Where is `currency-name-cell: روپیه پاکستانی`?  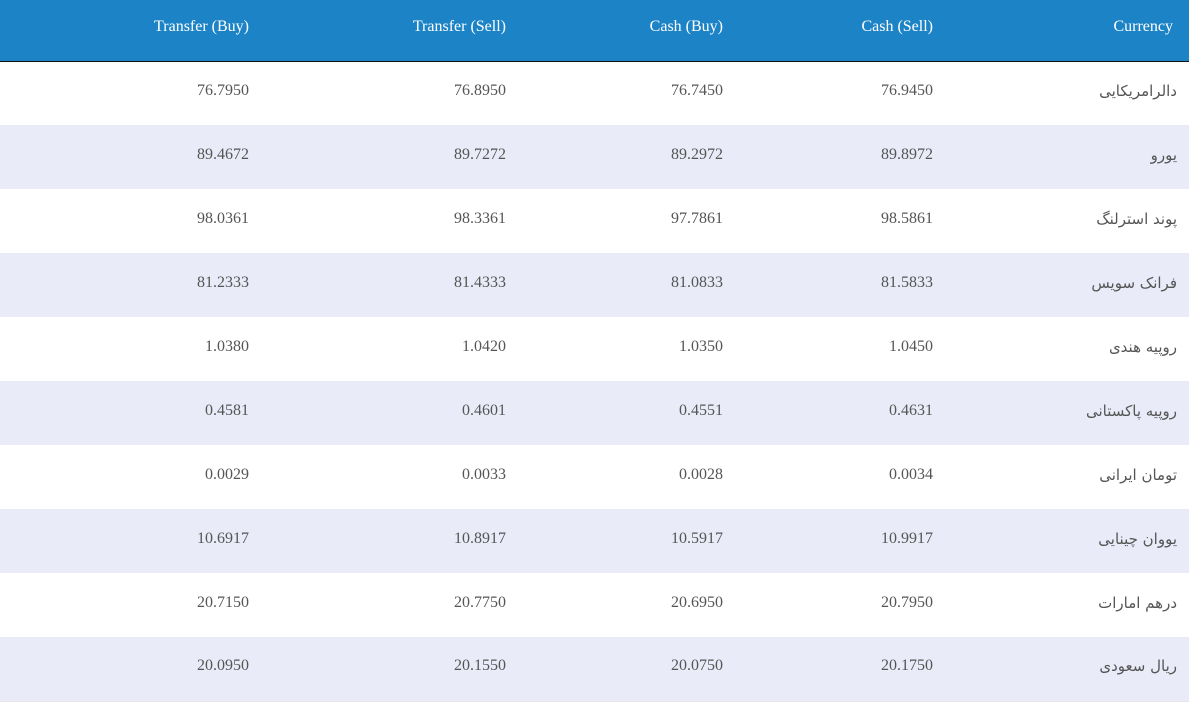
currency-name-cell: روپیه پاکستانی is located at coordinates (1131, 410).